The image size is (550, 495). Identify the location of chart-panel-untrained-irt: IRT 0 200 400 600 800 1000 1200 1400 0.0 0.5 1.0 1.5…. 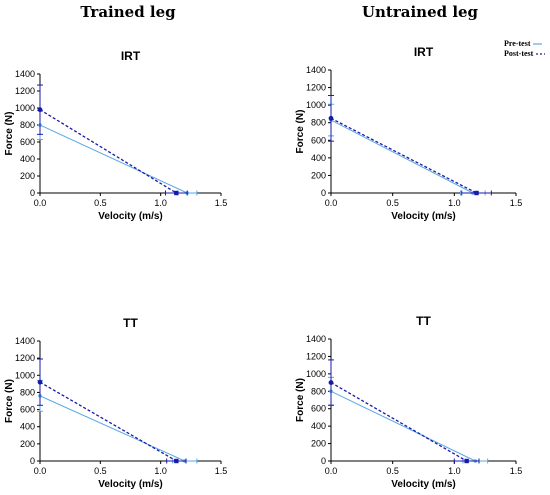
(408, 133).